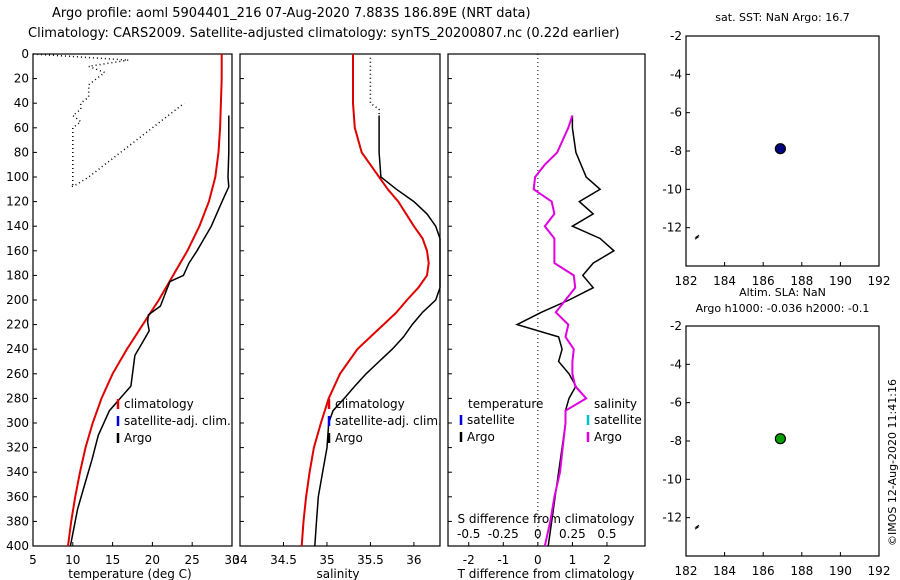  What do you see at coordinates (676, 441) in the screenshot?
I see `sla-y-tick-label: -8` at bounding box center [676, 441].